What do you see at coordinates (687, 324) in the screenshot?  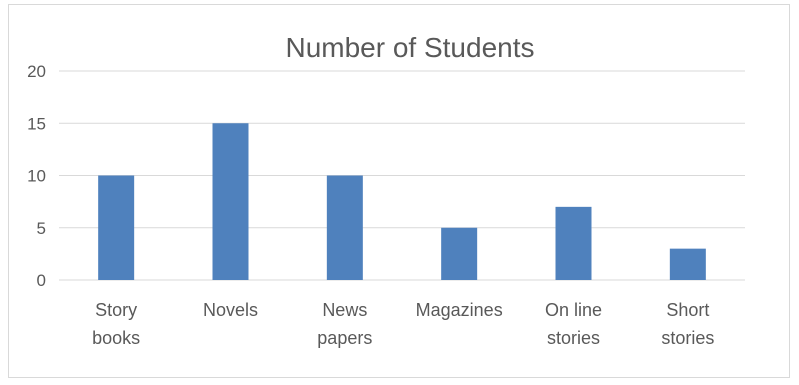 I see `x-category-label: Short stories` at bounding box center [687, 324].